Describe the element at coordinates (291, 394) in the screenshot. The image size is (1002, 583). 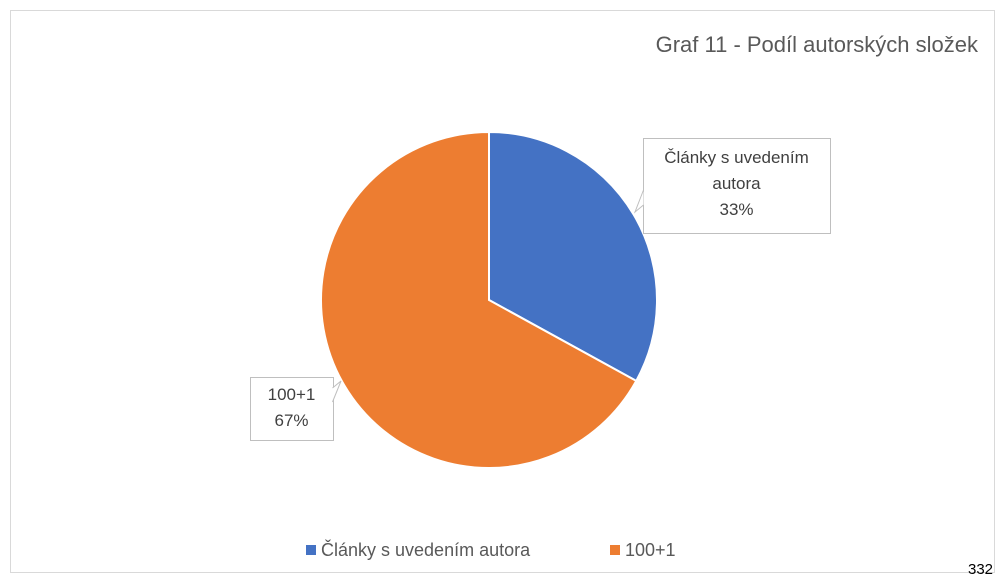
I see `data-label-category: 100+1` at that location.